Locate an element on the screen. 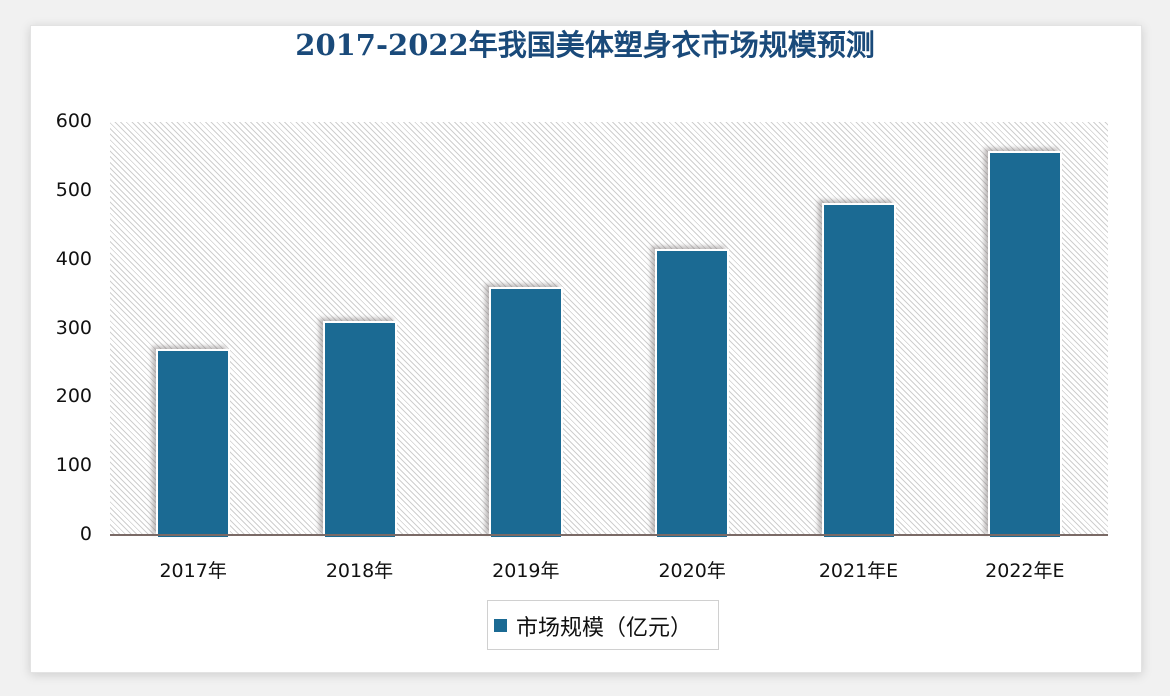 Image resolution: width=1170 pixels, height=696 pixels. legend-label: 市场规模（亿元） is located at coordinates (604, 628).